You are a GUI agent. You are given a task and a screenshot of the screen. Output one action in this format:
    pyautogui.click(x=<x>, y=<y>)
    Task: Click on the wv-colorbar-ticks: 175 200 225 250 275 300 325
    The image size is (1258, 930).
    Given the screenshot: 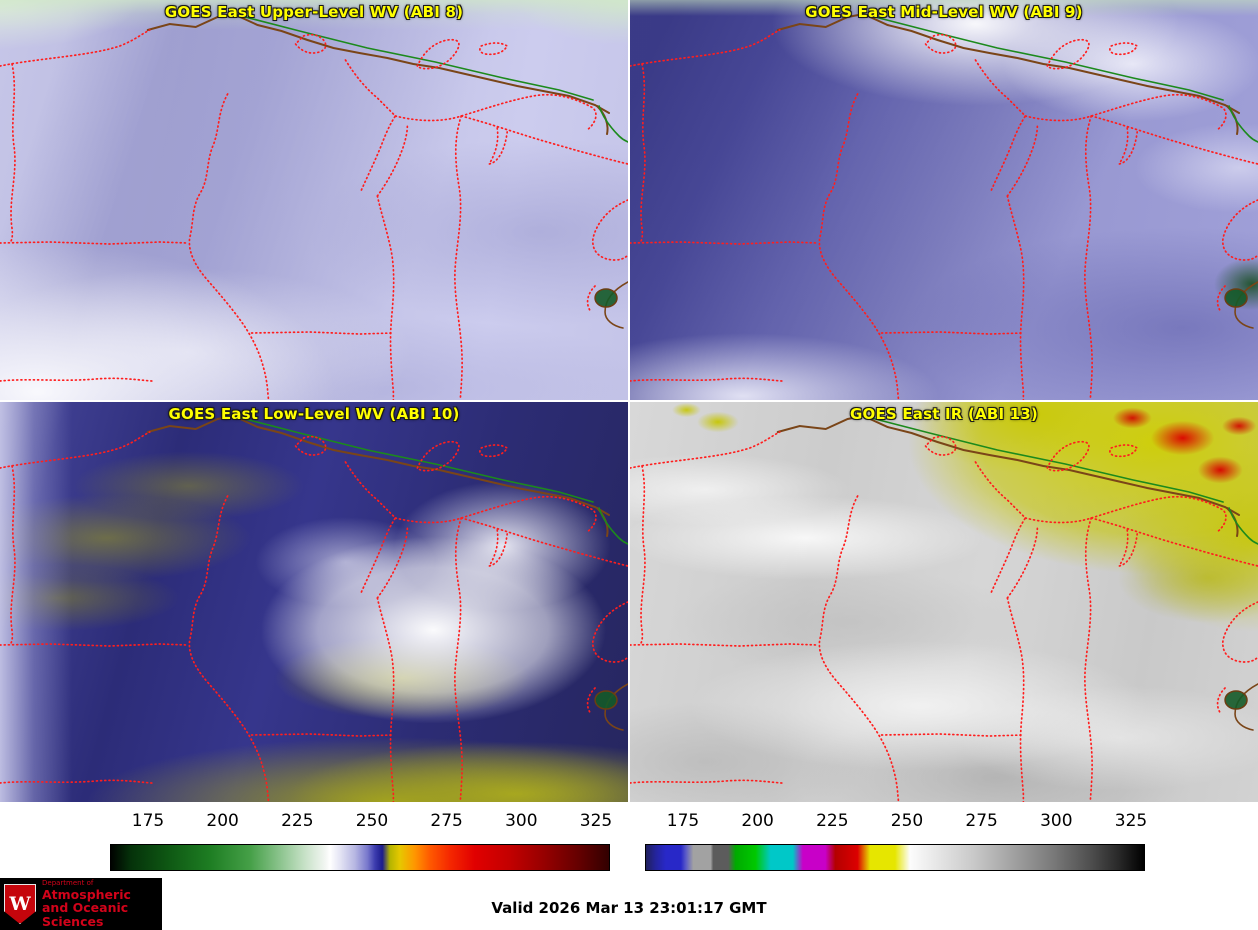 What is the action you would take?
    pyautogui.click(x=361, y=823)
    